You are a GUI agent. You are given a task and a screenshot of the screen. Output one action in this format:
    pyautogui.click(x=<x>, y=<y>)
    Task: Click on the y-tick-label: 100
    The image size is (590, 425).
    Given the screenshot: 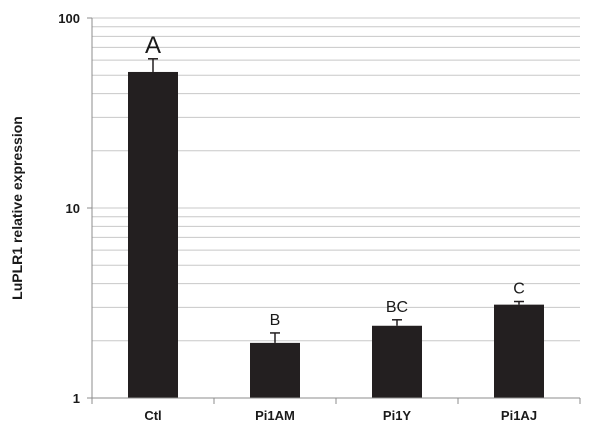 What is the action you would take?
    pyautogui.click(x=69, y=18)
    